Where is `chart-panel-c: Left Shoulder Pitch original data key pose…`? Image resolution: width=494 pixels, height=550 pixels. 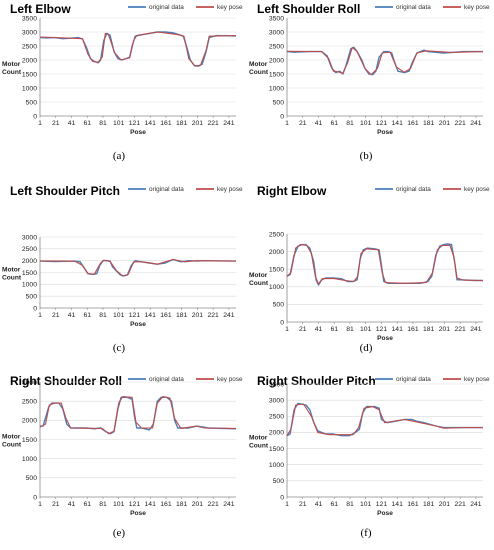
chart-panel-c: Left Shoulder Pitch original data key pose… is located at coordinates (123, 262).